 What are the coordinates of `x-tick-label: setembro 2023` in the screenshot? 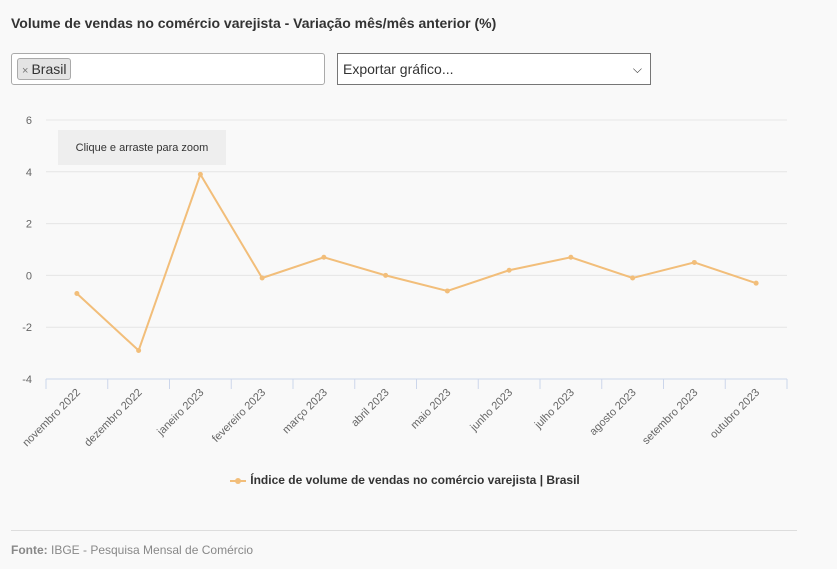 It's located at (670, 417).